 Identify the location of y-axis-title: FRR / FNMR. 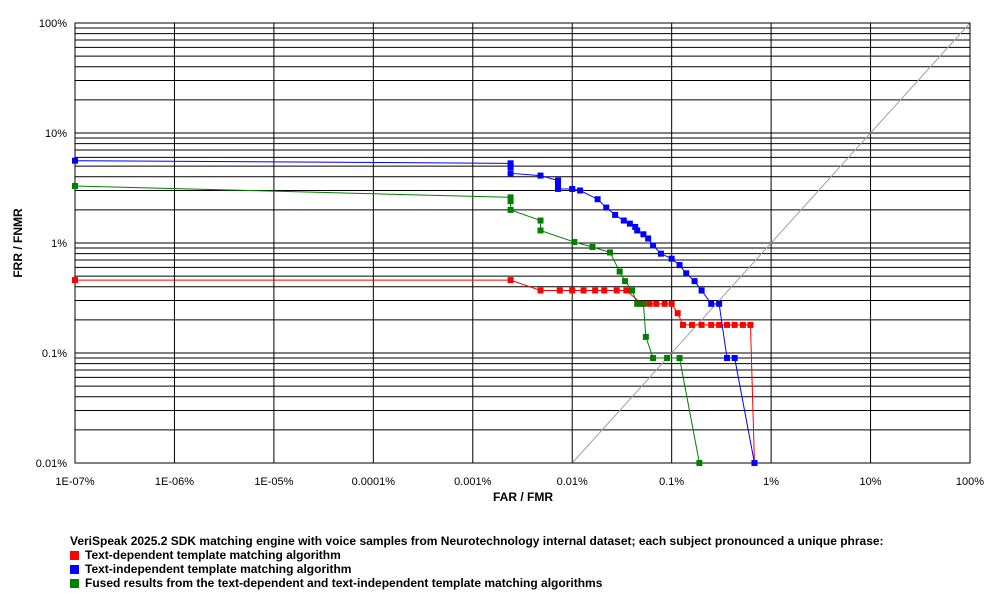
(18, 243).